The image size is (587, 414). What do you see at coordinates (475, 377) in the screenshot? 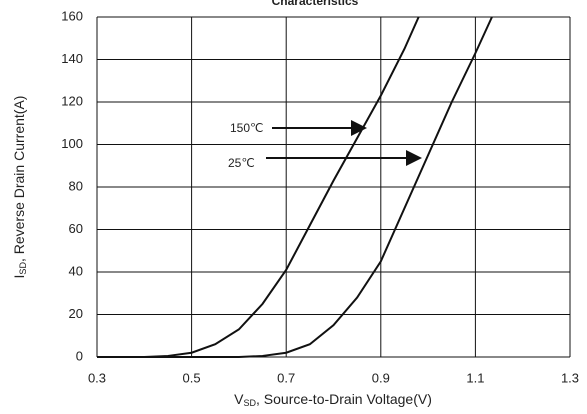
I see `x-tick-label: 1.1` at bounding box center [475, 377].